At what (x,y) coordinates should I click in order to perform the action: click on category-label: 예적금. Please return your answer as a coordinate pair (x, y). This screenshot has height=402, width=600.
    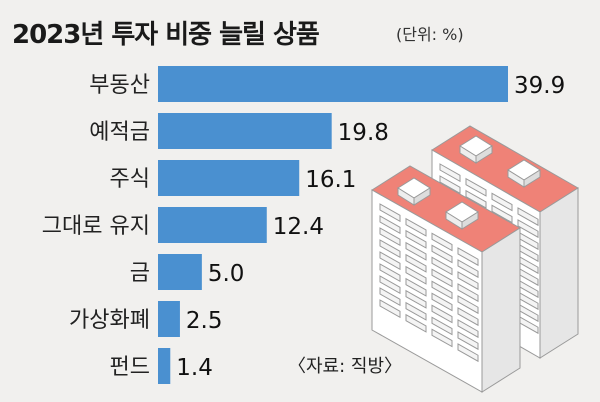
    Looking at the image, I should click on (119, 132).